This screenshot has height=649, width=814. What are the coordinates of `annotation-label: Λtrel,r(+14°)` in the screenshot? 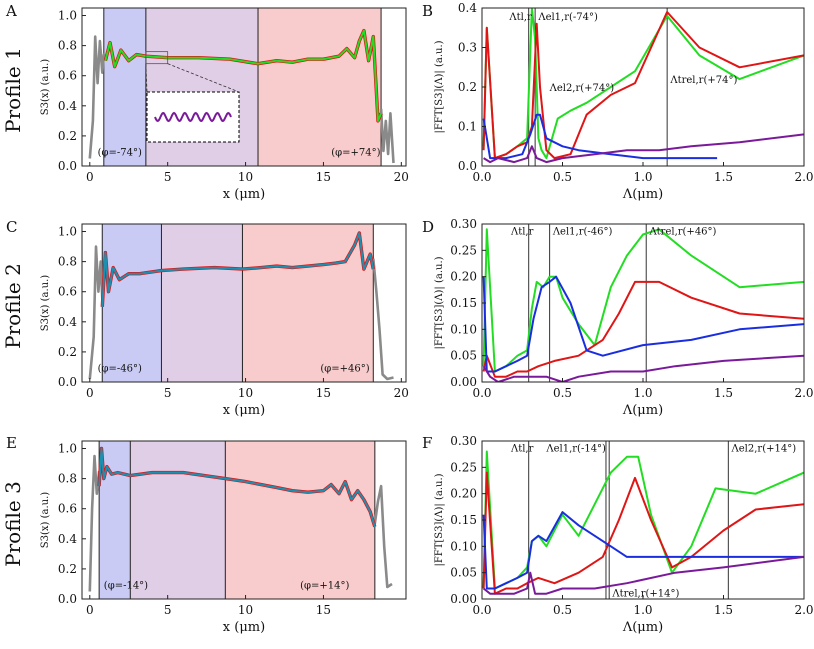 It's located at (645, 593).